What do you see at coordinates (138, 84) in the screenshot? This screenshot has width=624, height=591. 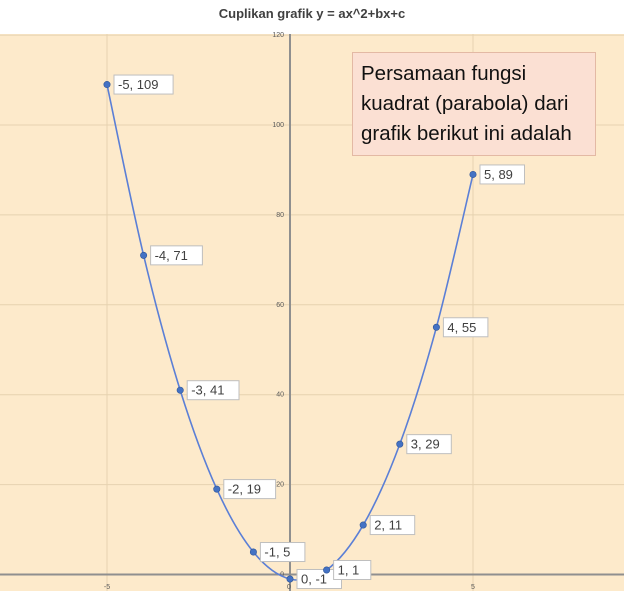 I see `data-label: -5, 109` at bounding box center [138, 84].